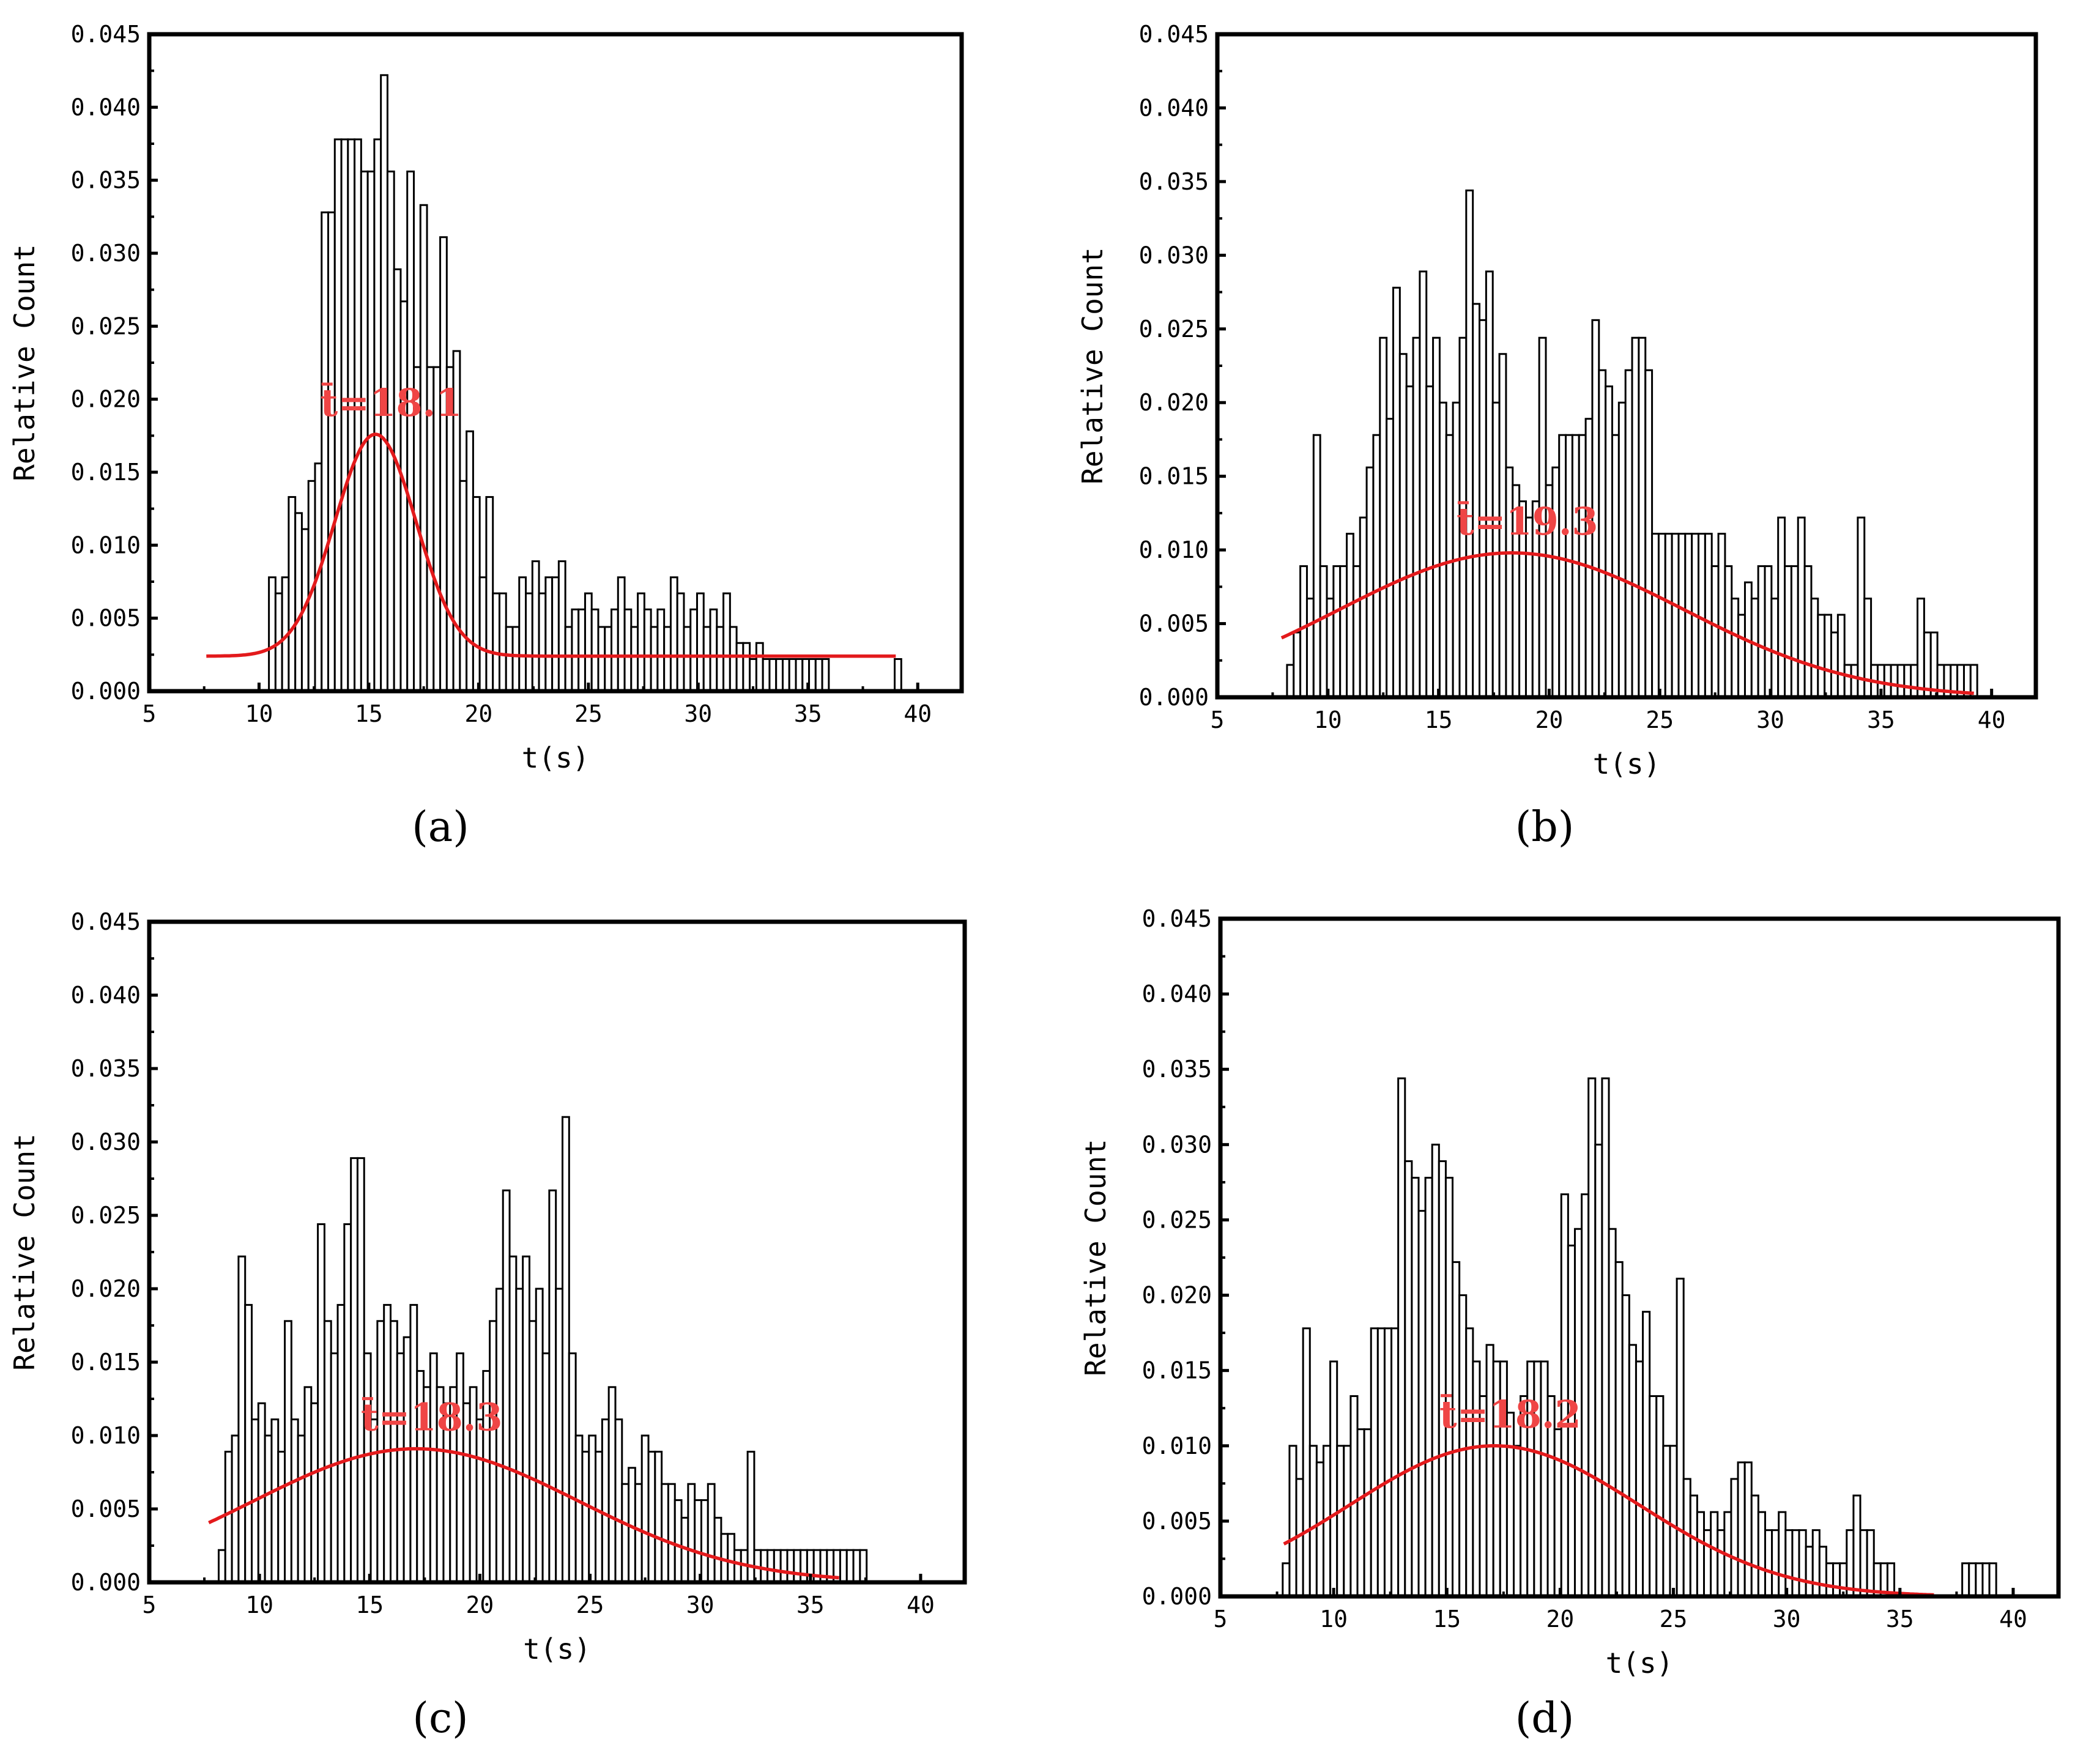 This screenshot has width=2075, height=1764. Describe the element at coordinates (1545, 1718) in the screenshot. I see `panel-label: (d)` at that location.